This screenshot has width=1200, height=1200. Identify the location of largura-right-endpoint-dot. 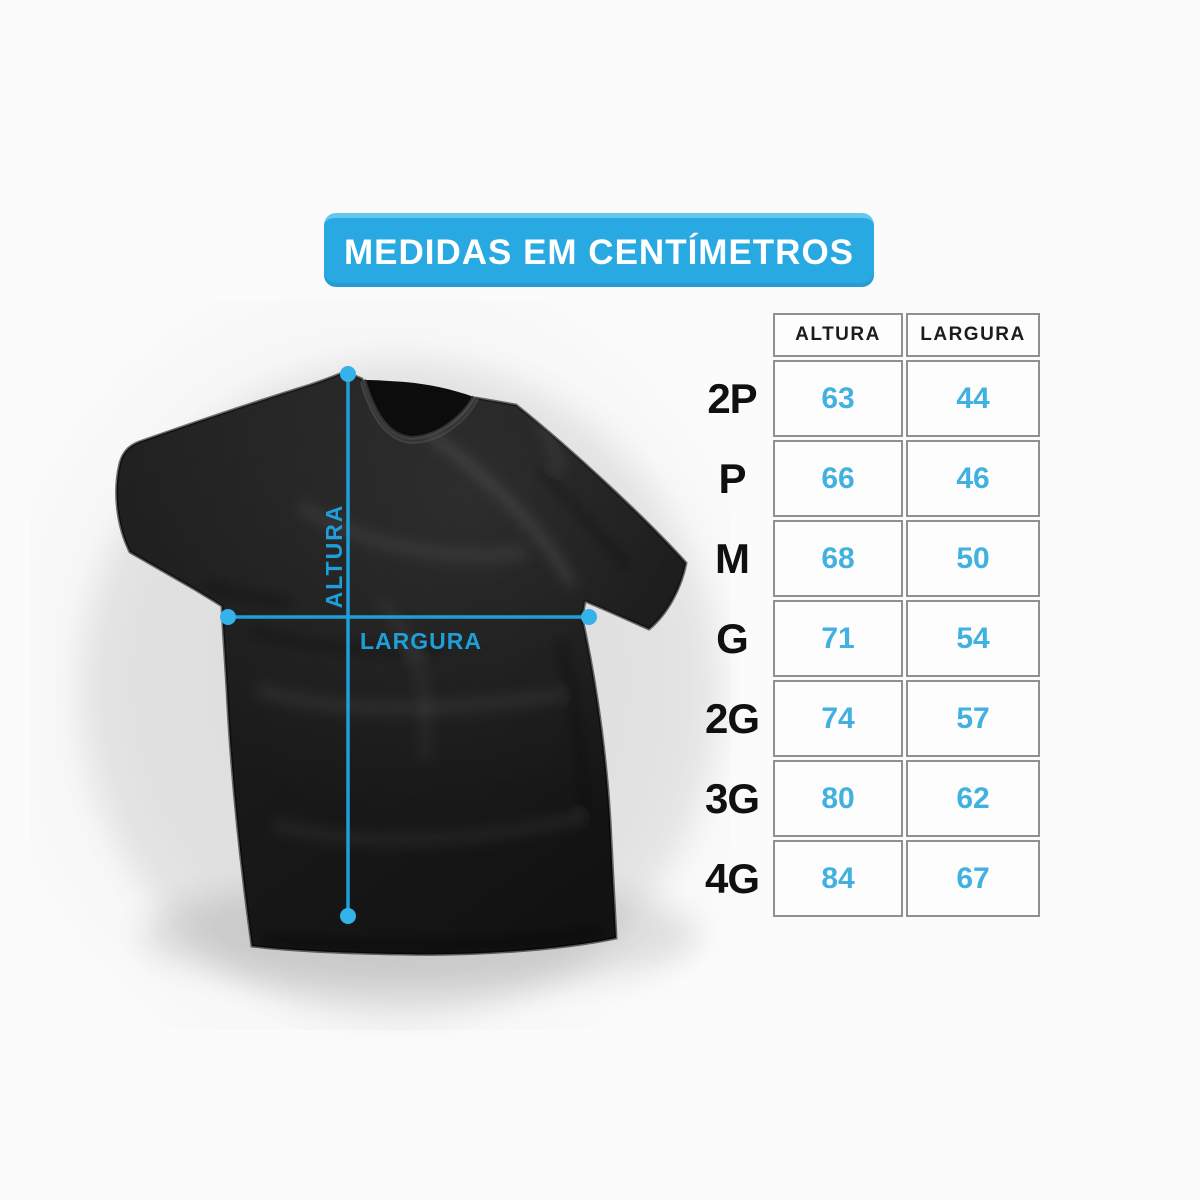
(589, 617).